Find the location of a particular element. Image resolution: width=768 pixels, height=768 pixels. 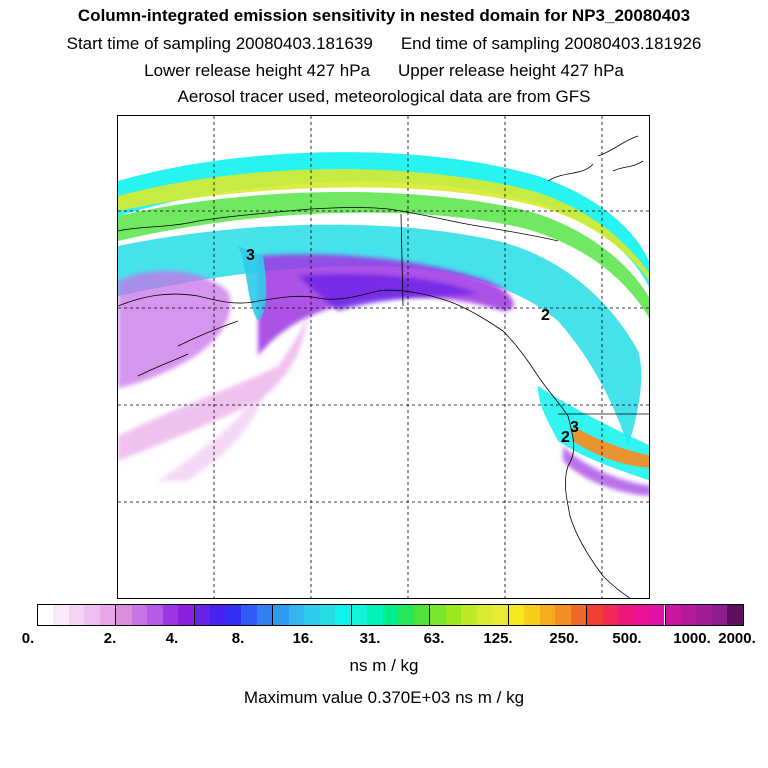

coastline-alaska-north is located at coordinates (338, 224).